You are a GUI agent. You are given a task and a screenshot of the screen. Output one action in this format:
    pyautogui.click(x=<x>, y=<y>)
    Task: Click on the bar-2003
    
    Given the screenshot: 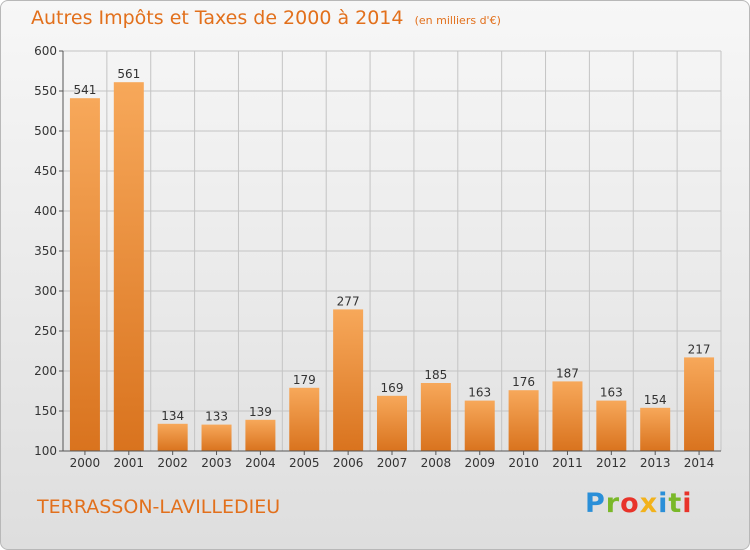 What is the action you would take?
    pyautogui.click(x=216, y=437)
    